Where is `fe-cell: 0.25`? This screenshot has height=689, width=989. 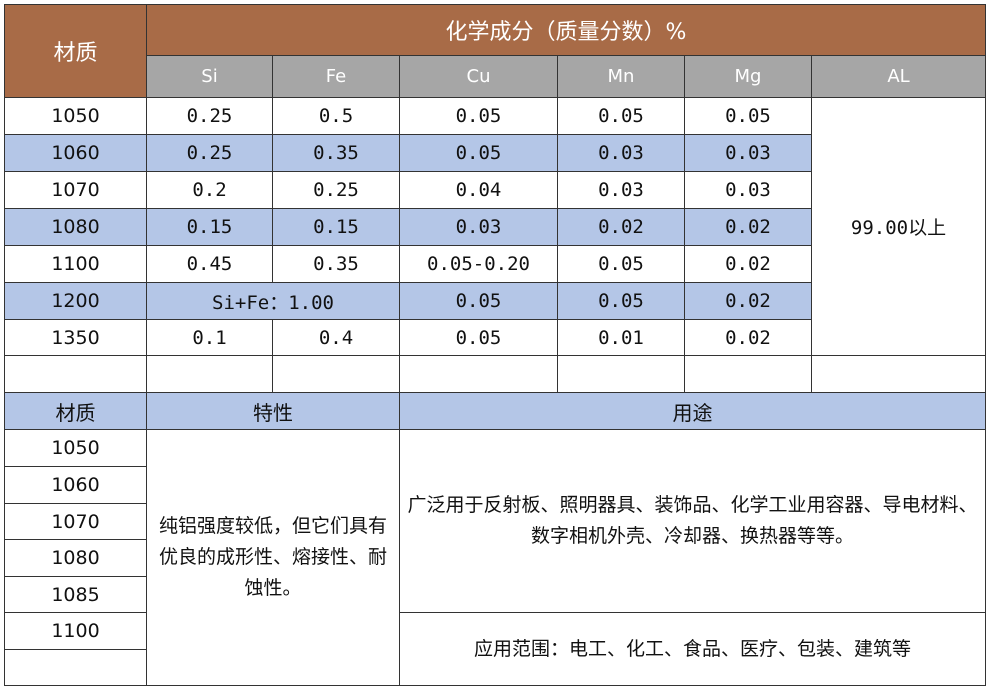
fe-cell: 0.25 is located at coordinates (336, 190).